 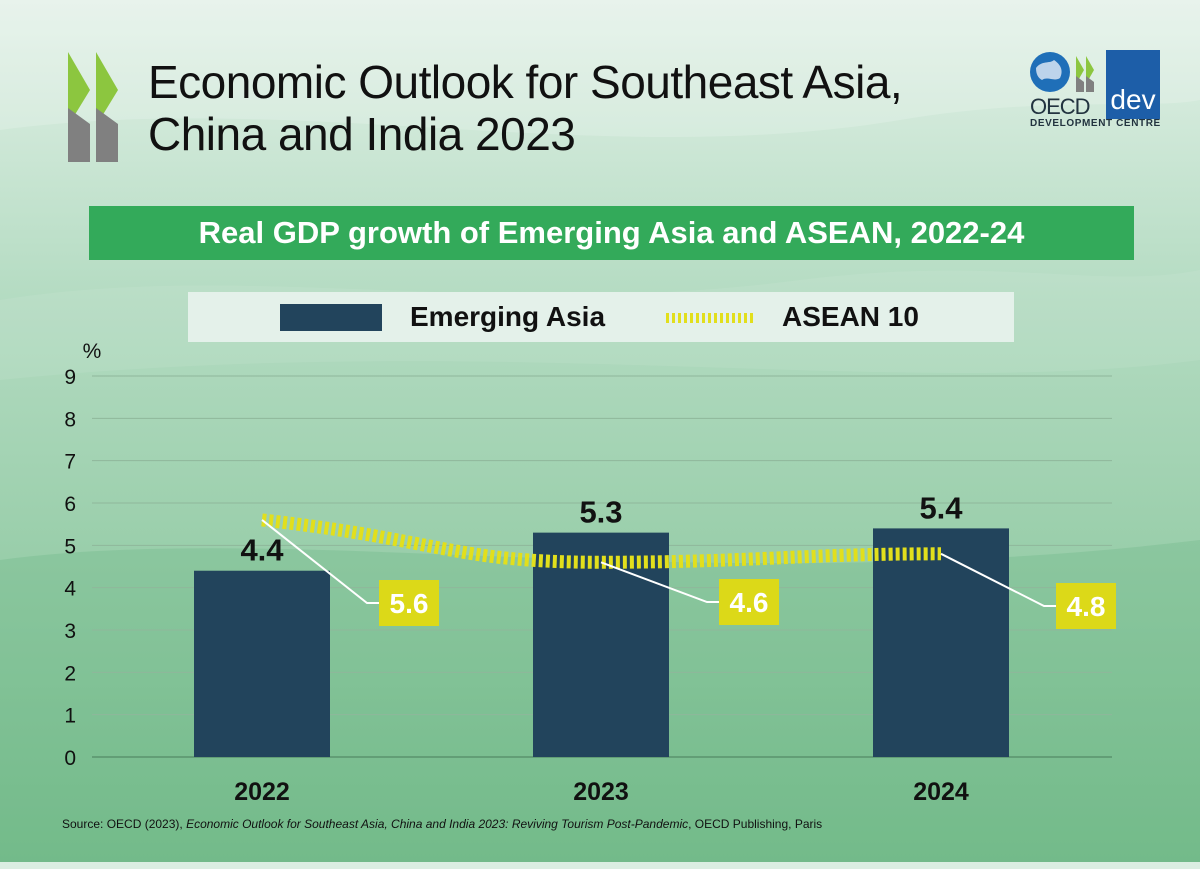 I want to click on source-suffix: , OECD Publishing, Paris, so click(x=755, y=824).